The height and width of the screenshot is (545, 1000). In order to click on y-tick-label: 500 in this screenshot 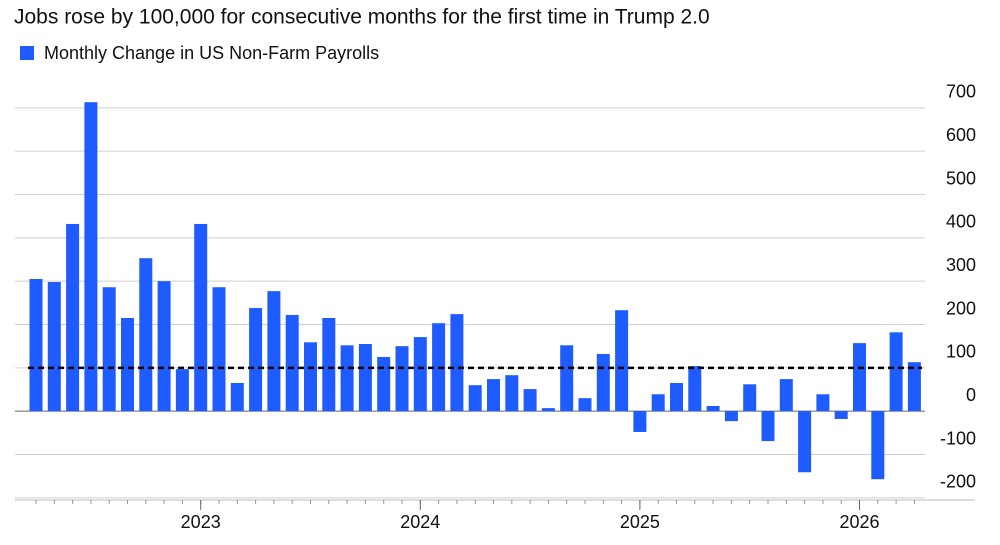, I will do `click(961, 178)`.